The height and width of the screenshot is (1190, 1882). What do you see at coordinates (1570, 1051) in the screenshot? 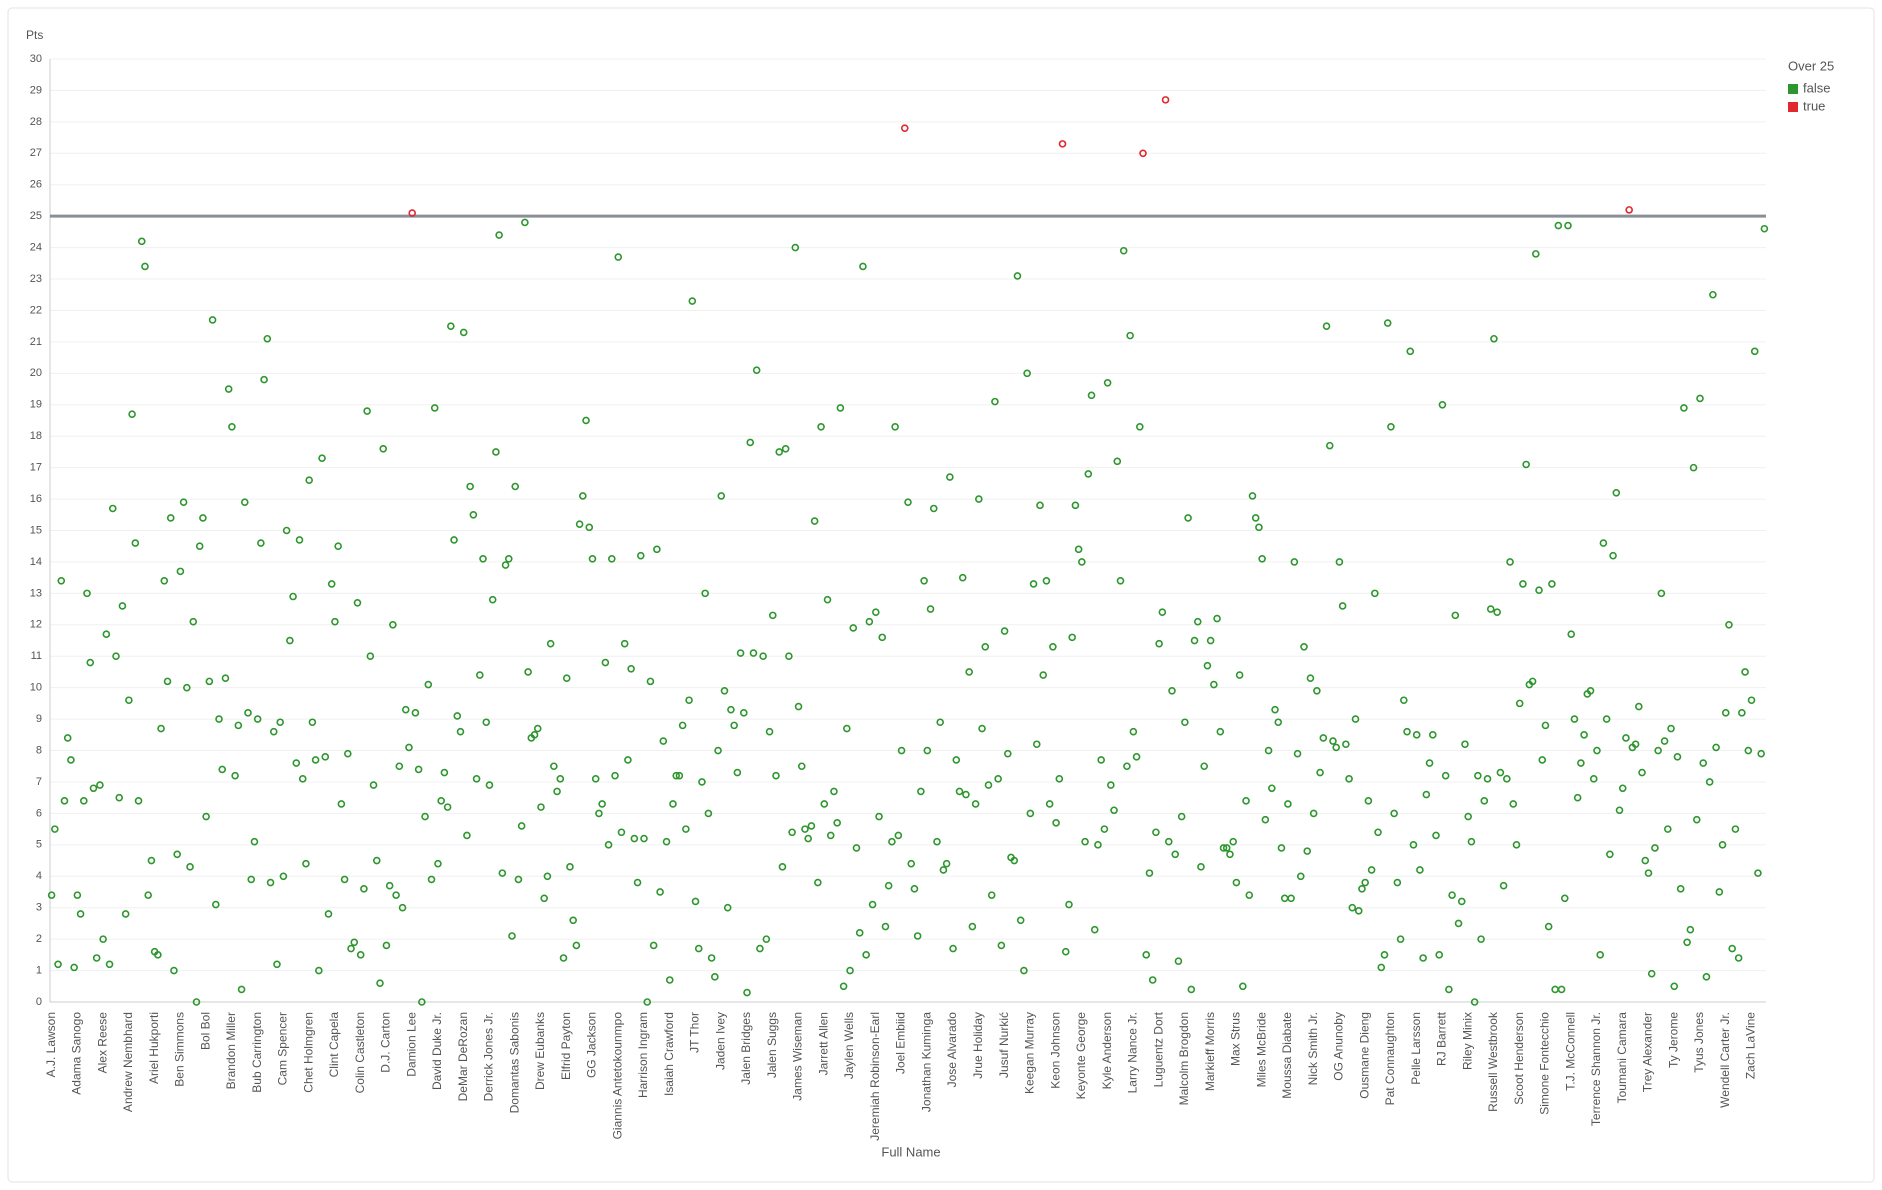
I see `x-tick-label: T.J. McConnell` at bounding box center [1570, 1051].